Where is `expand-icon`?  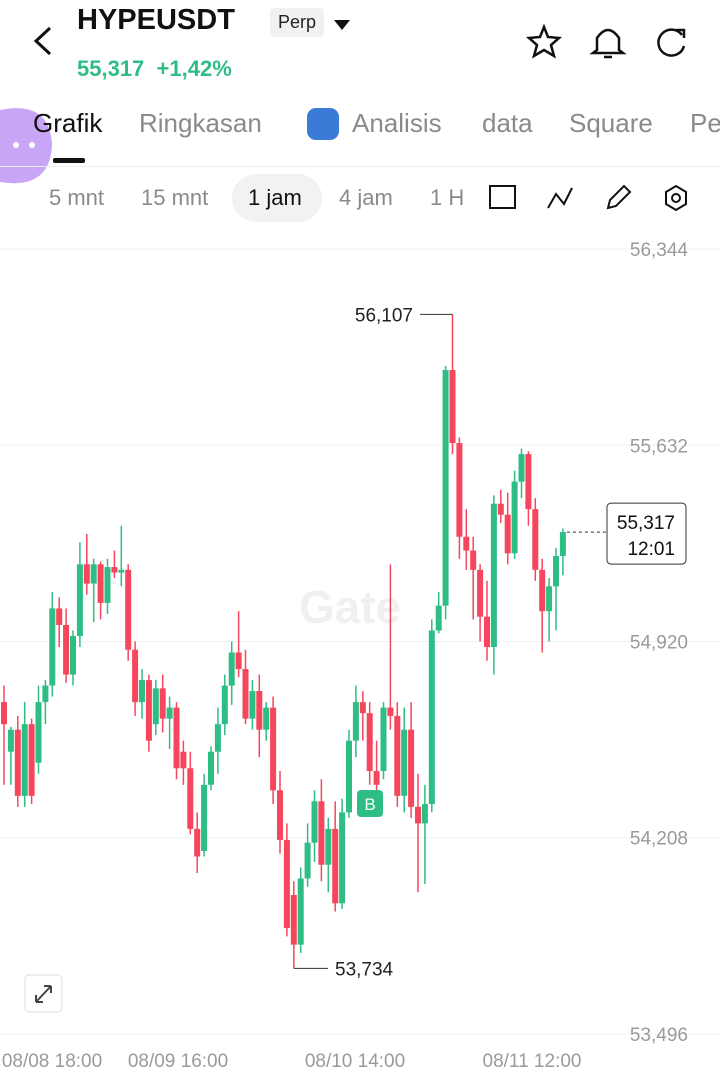 expand-icon is located at coordinates (43, 994).